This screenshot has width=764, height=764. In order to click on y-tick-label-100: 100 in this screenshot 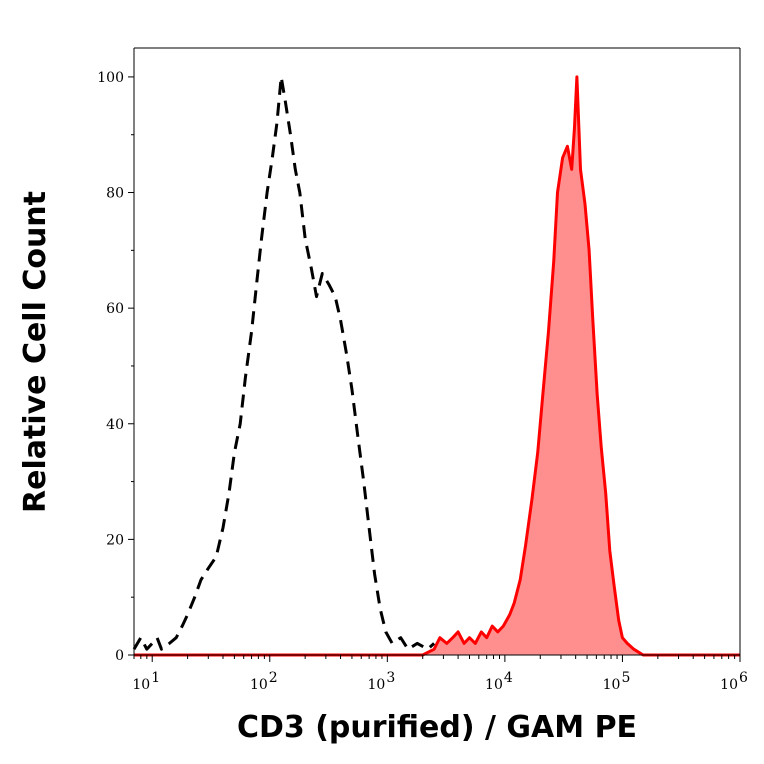, I will do `click(110, 78)`.